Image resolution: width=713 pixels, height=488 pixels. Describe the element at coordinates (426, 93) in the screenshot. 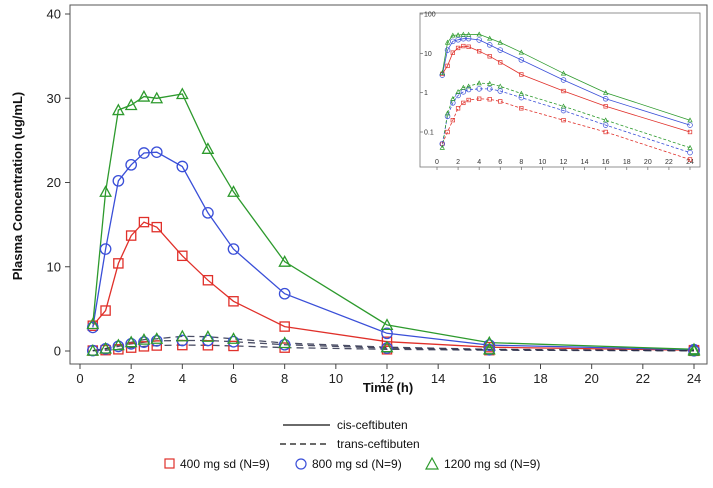

I see `inset-y-tick-label: 1` at that location.